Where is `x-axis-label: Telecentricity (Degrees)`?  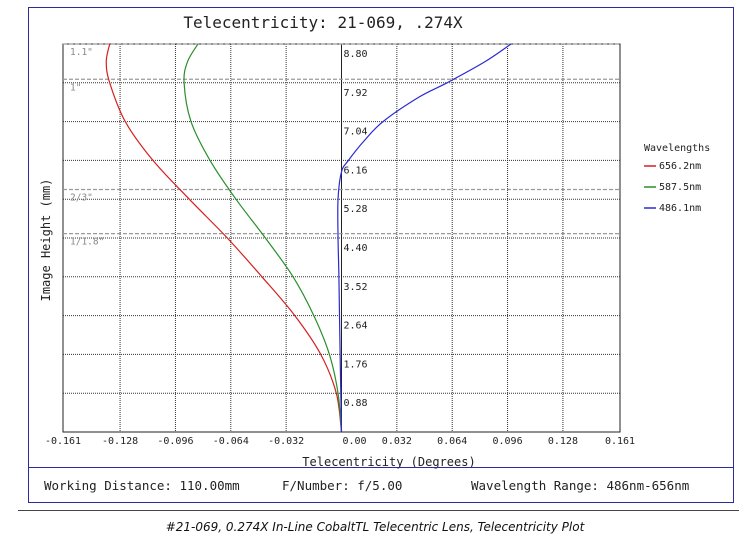 x-axis-label: Telecentricity (Degrees) is located at coordinates (388, 462).